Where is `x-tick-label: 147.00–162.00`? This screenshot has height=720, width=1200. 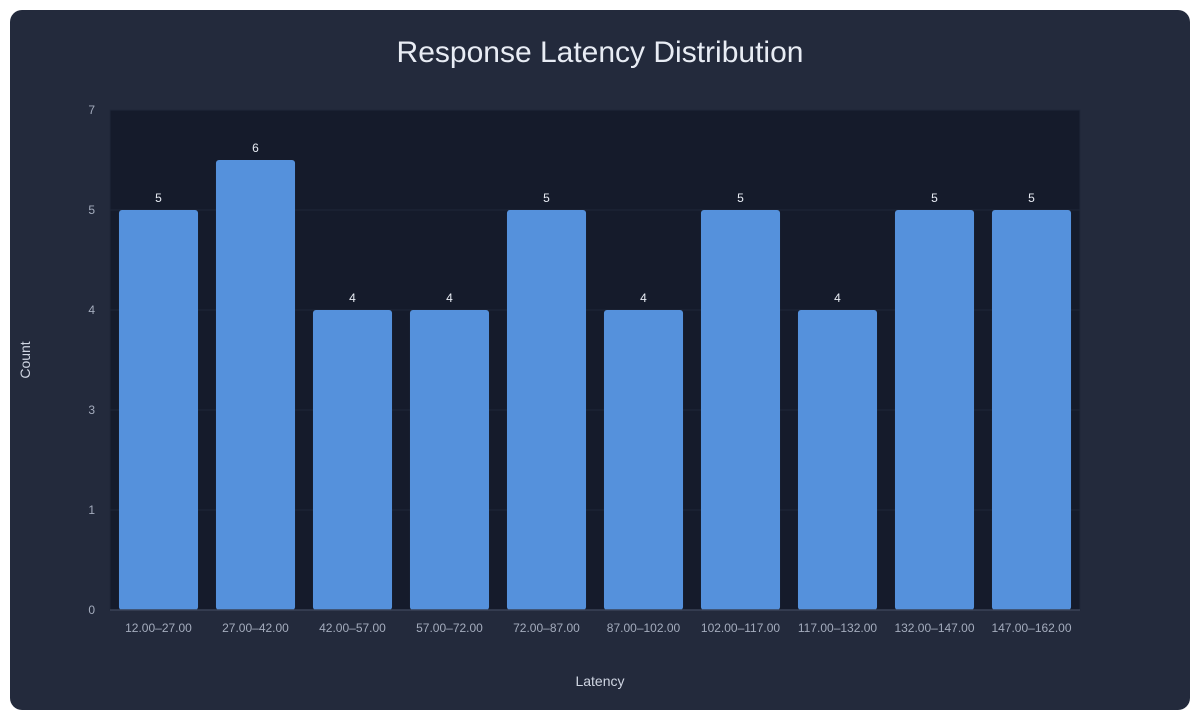
x-tick-label: 147.00–162.00 is located at coordinates (1031, 628).